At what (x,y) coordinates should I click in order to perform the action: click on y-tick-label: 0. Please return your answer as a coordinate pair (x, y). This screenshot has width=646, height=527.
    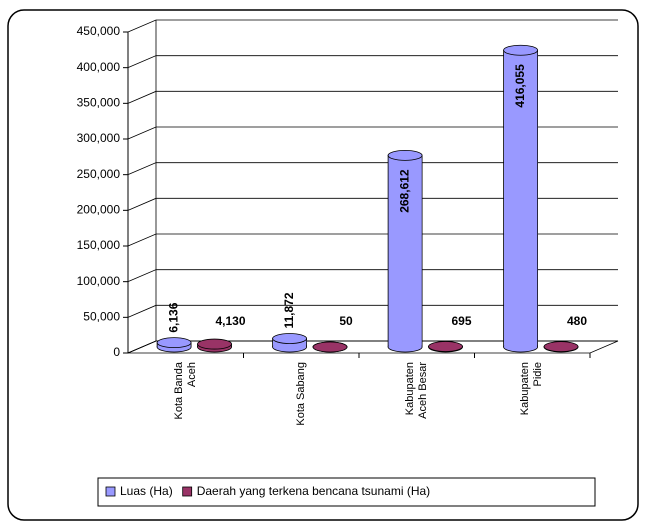
    Looking at the image, I should click on (116, 352).